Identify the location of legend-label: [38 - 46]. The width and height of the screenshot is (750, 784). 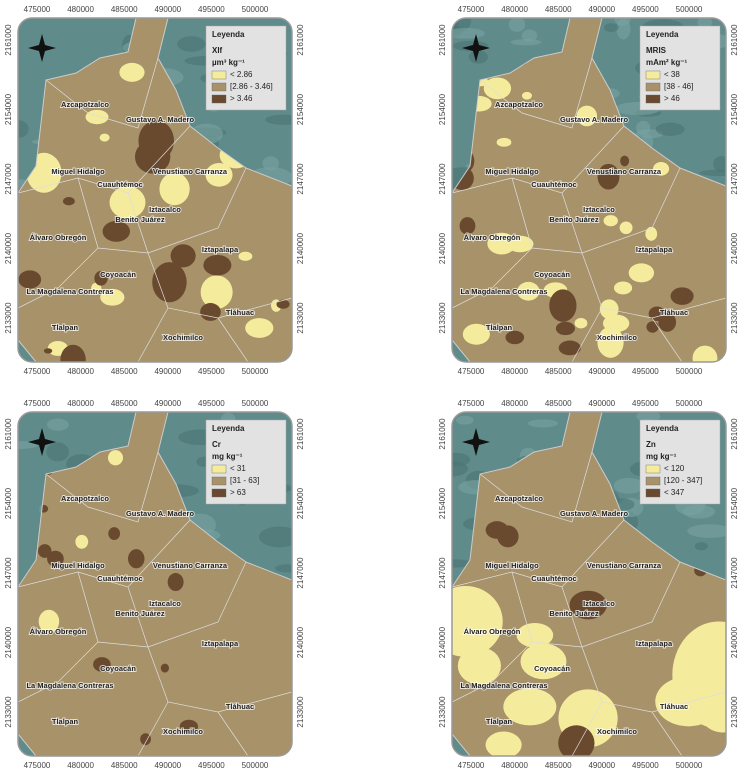
(678, 86).